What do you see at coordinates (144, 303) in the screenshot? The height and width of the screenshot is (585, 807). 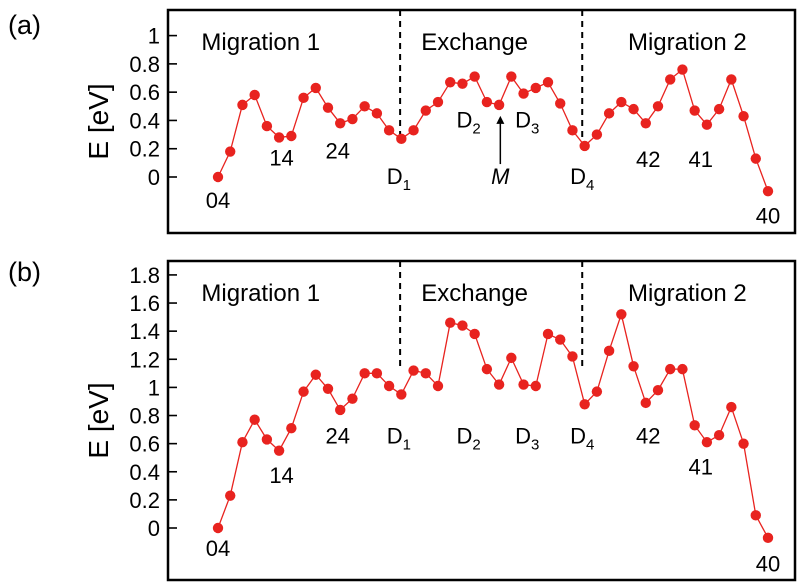 I see `y-tick-label: 1.6` at bounding box center [144, 303].